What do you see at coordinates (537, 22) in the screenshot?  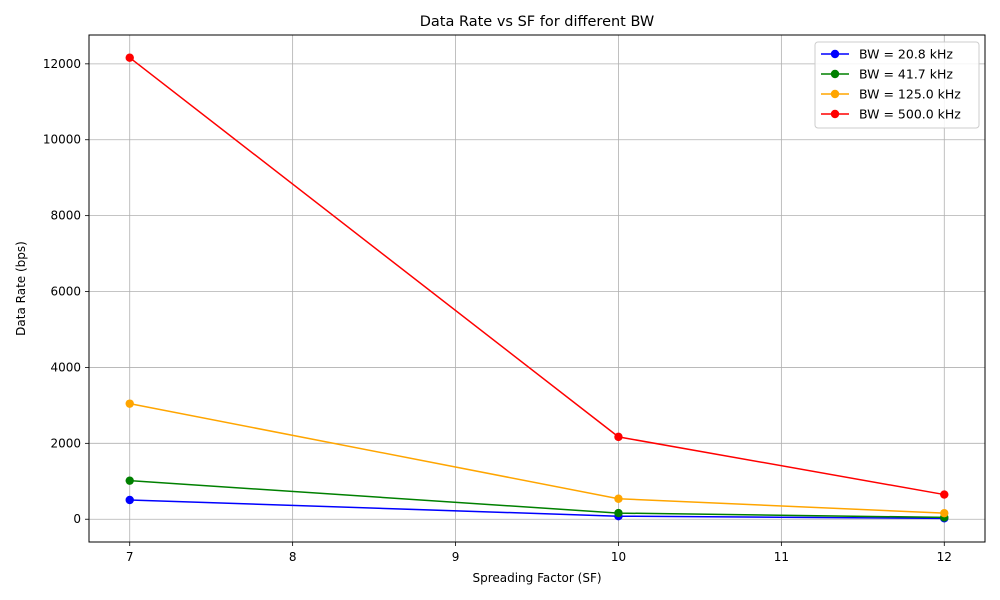 I see `chart-title: Data Rate vs SF for different BW` at bounding box center [537, 22].